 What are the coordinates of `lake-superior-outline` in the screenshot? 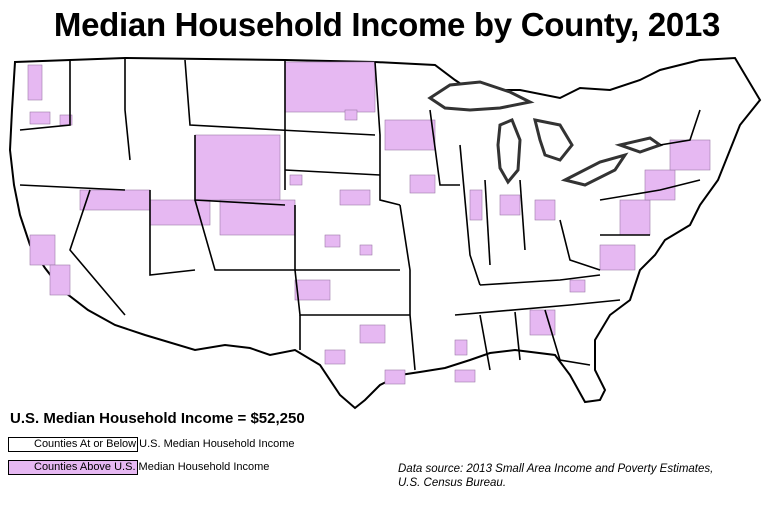 It's located at (481, 96).